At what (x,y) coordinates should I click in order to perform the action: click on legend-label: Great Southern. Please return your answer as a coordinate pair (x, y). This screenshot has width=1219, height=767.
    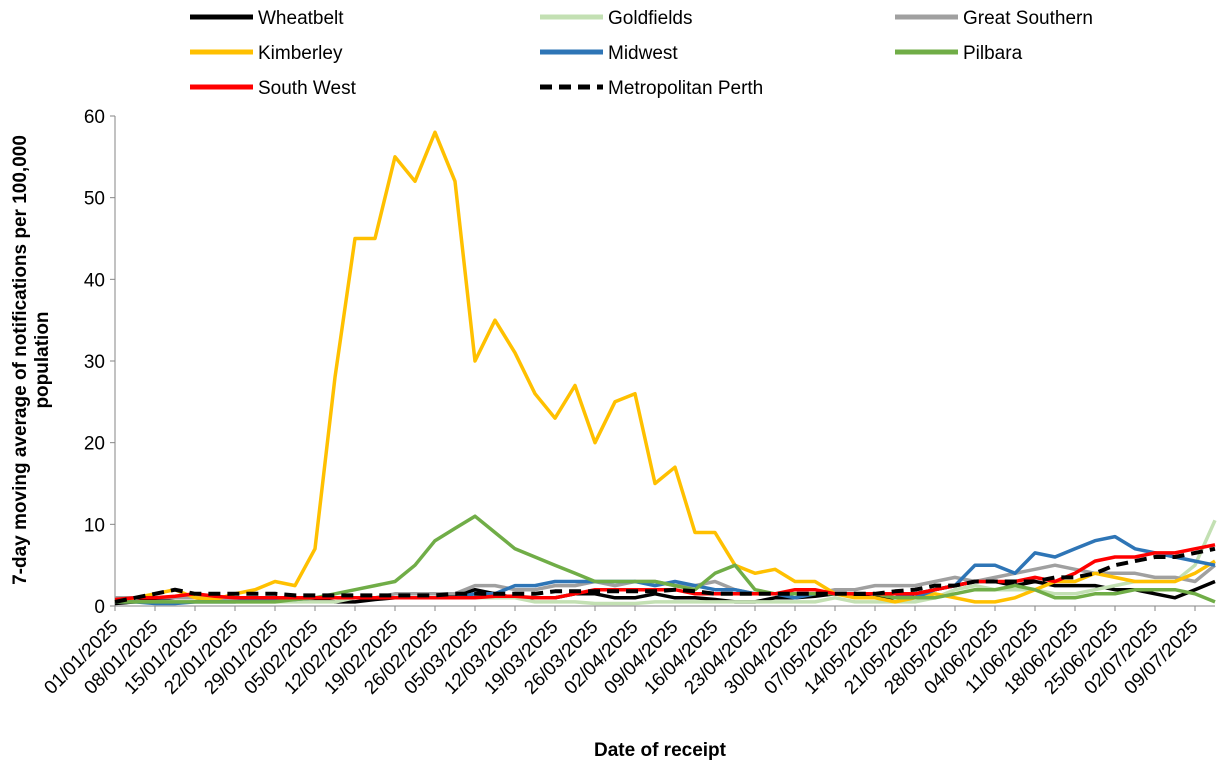
    Looking at the image, I should click on (1028, 18).